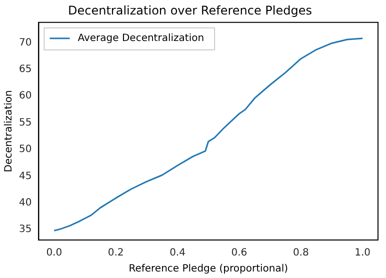 This screenshot has width=386, height=278. What do you see at coordinates (362, 253) in the screenshot?
I see `x-tick-label: 1.0` at bounding box center [362, 253].